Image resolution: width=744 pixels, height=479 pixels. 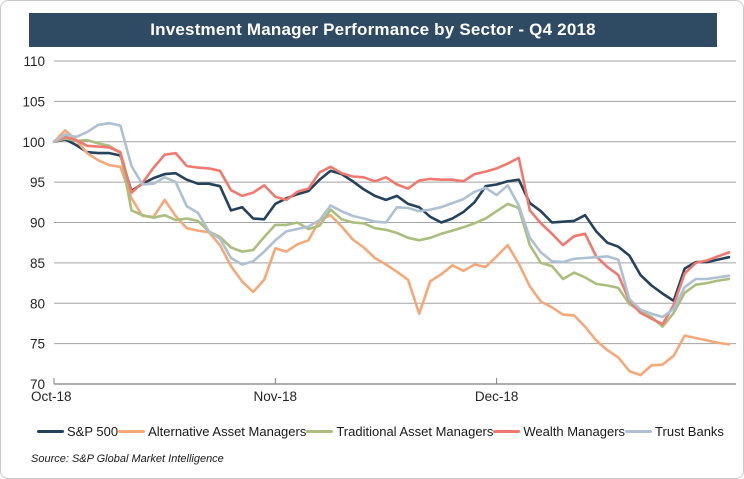 What do you see at coordinates (37, 263) in the screenshot?
I see `y-axis-label: 85` at bounding box center [37, 263].